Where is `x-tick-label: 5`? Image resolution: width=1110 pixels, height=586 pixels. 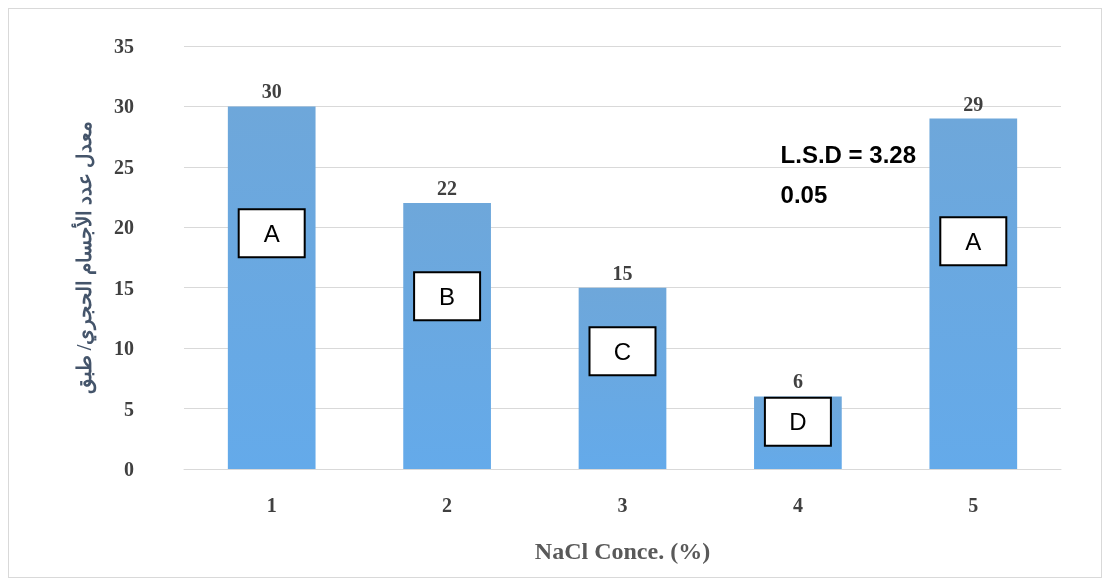
x-tick-label: 5 is located at coordinates (973, 505).